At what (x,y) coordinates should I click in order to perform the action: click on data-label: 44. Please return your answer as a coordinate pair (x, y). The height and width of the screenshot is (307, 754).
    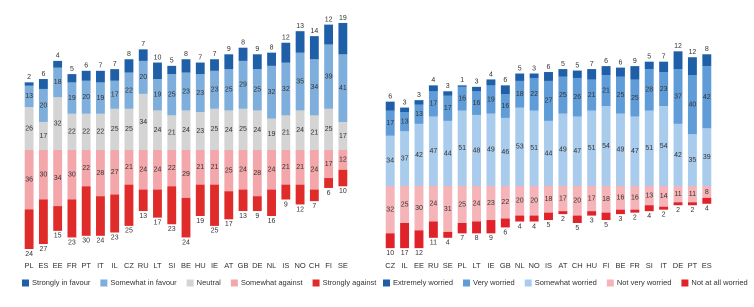
    Looking at the image, I should click on (549, 153).